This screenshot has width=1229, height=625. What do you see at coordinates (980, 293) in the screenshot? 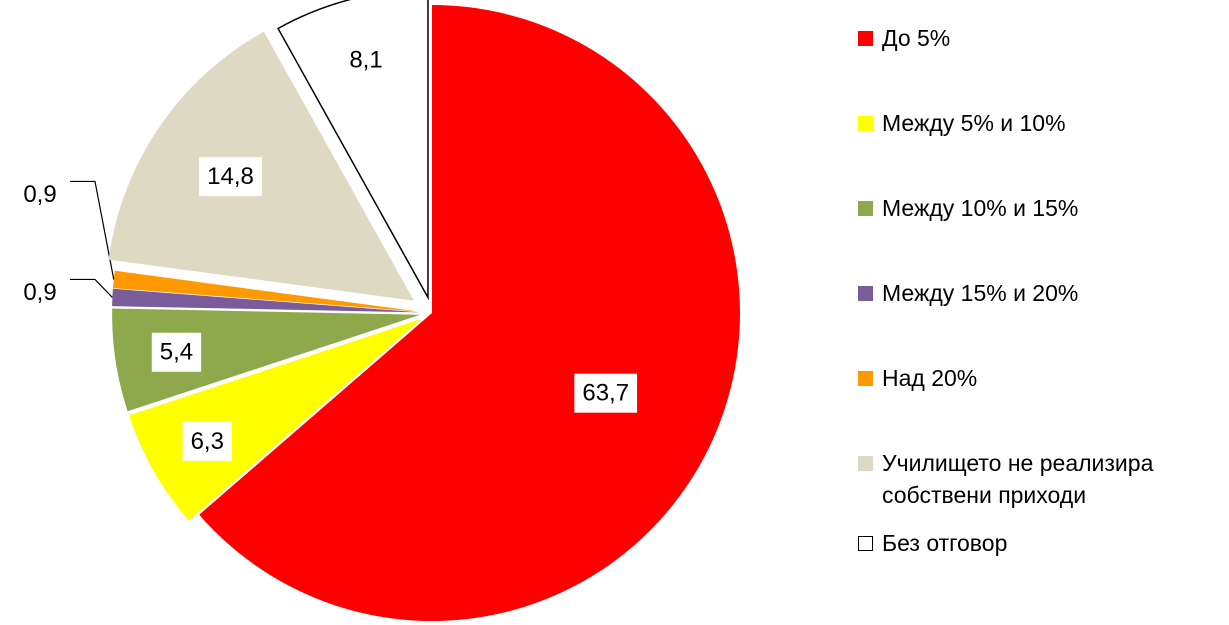
I see `legend-label: Между 15% и 20%` at bounding box center [980, 293].